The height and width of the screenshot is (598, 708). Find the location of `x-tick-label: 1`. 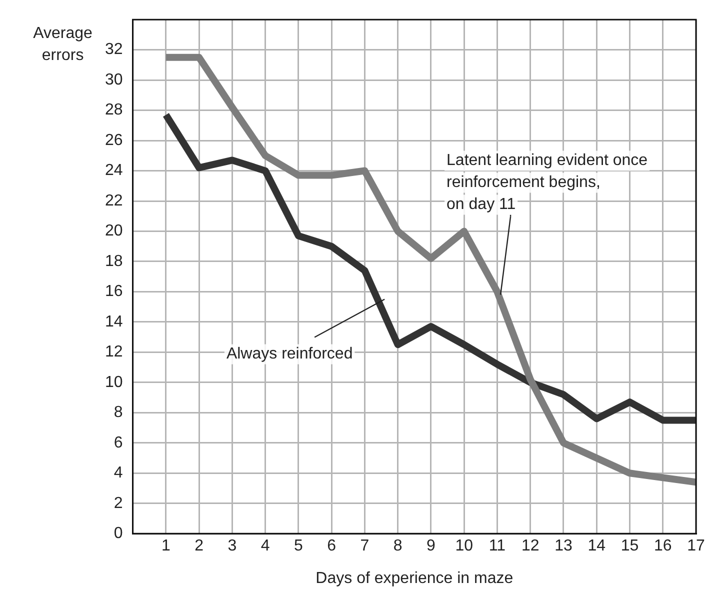

x-tick-label: 1 is located at coordinates (165, 546).